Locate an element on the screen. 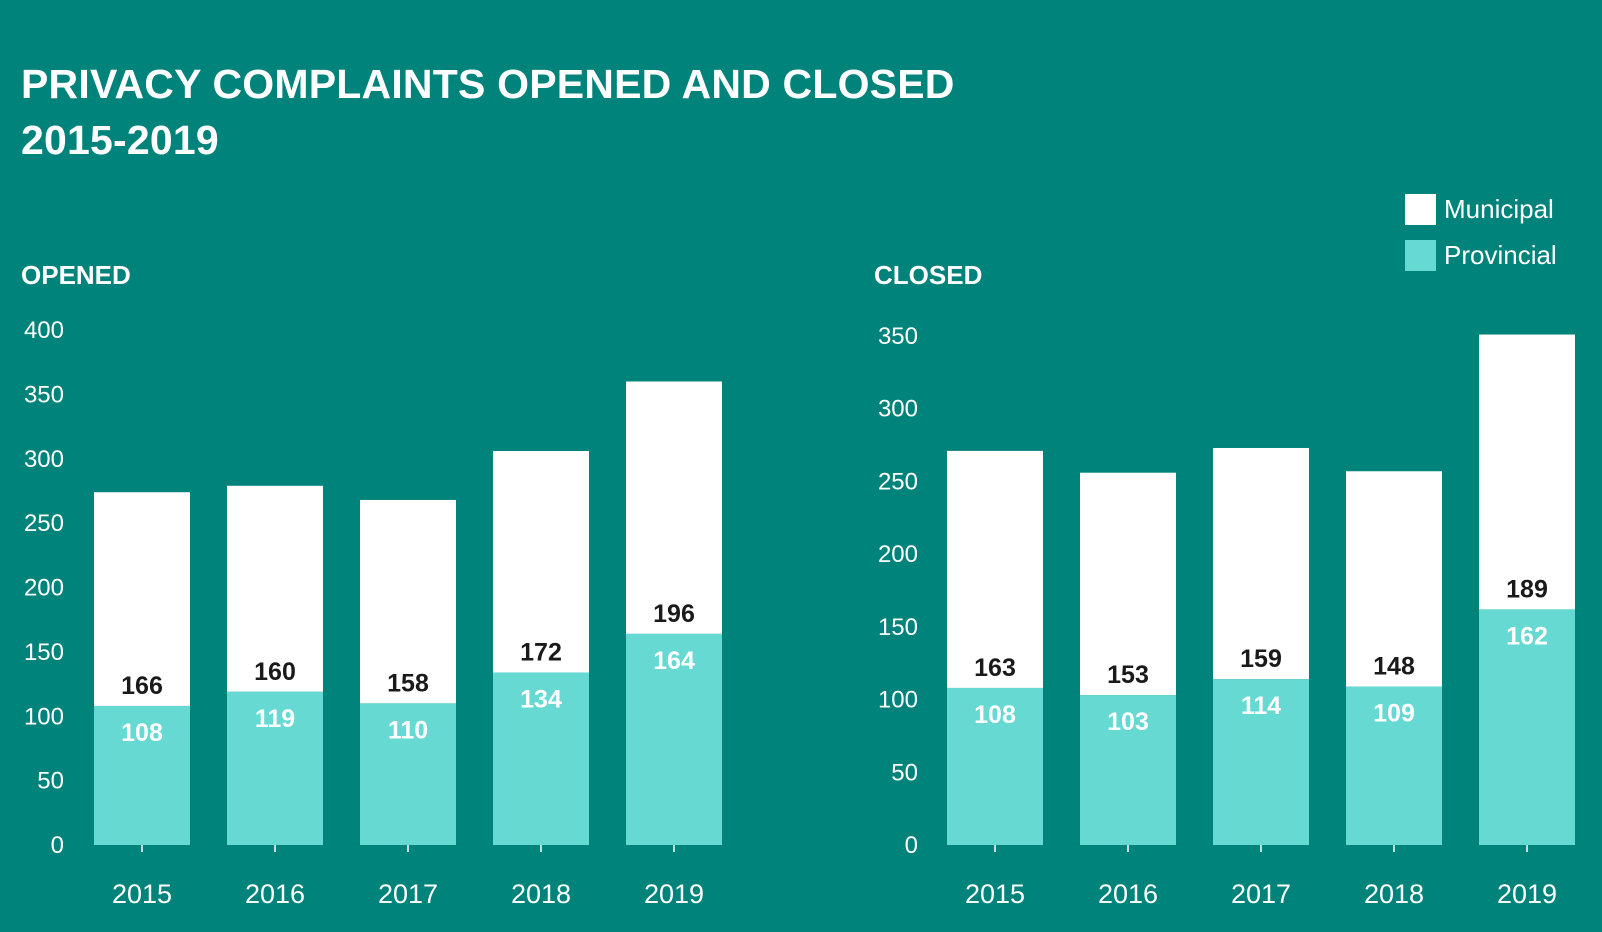 This screenshot has width=1602, height=932. legend: Municipal Provincial is located at coordinates (1481, 232).